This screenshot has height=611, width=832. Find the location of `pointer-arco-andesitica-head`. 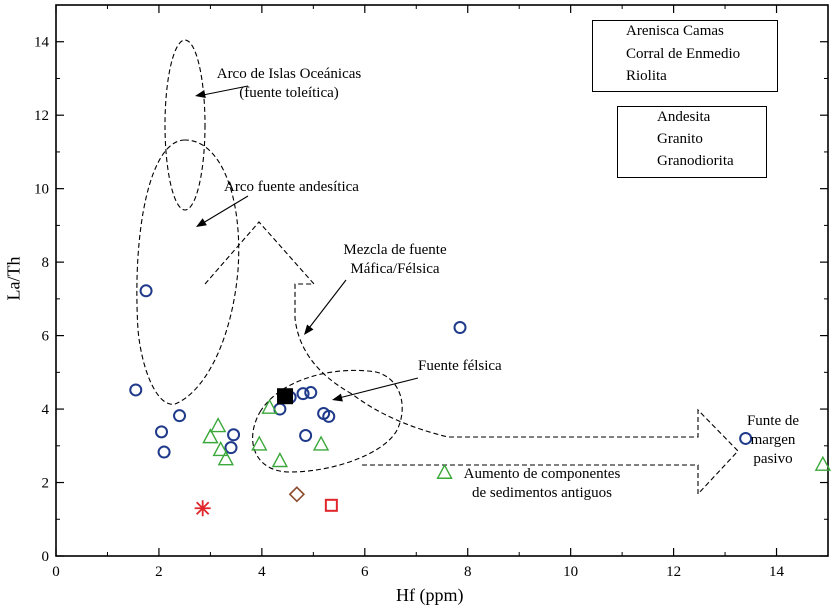

pointer-arco-andesitica-head is located at coordinates (201, 222).